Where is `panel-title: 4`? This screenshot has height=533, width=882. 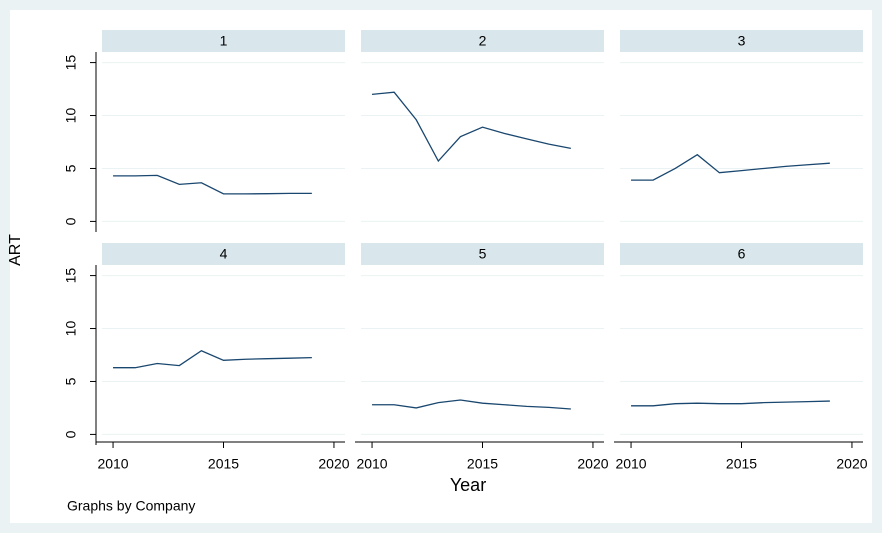 panel-title: 4 is located at coordinates (224, 254).